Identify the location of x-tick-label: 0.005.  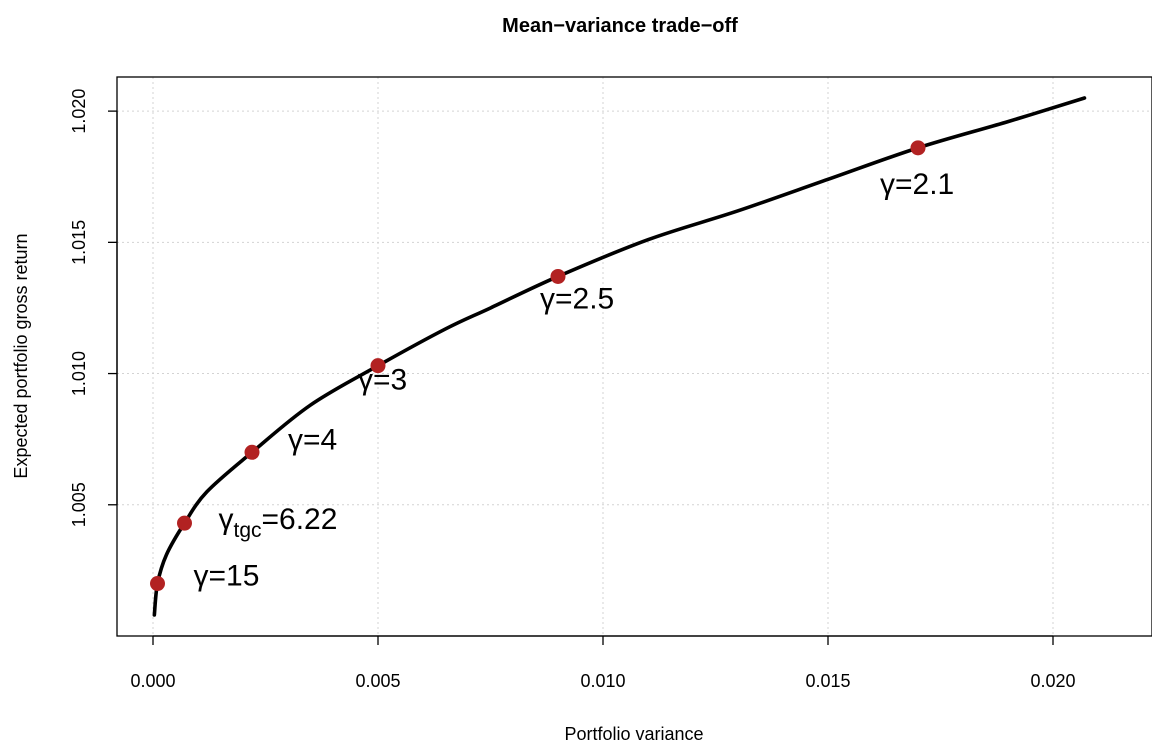
(377, 681).